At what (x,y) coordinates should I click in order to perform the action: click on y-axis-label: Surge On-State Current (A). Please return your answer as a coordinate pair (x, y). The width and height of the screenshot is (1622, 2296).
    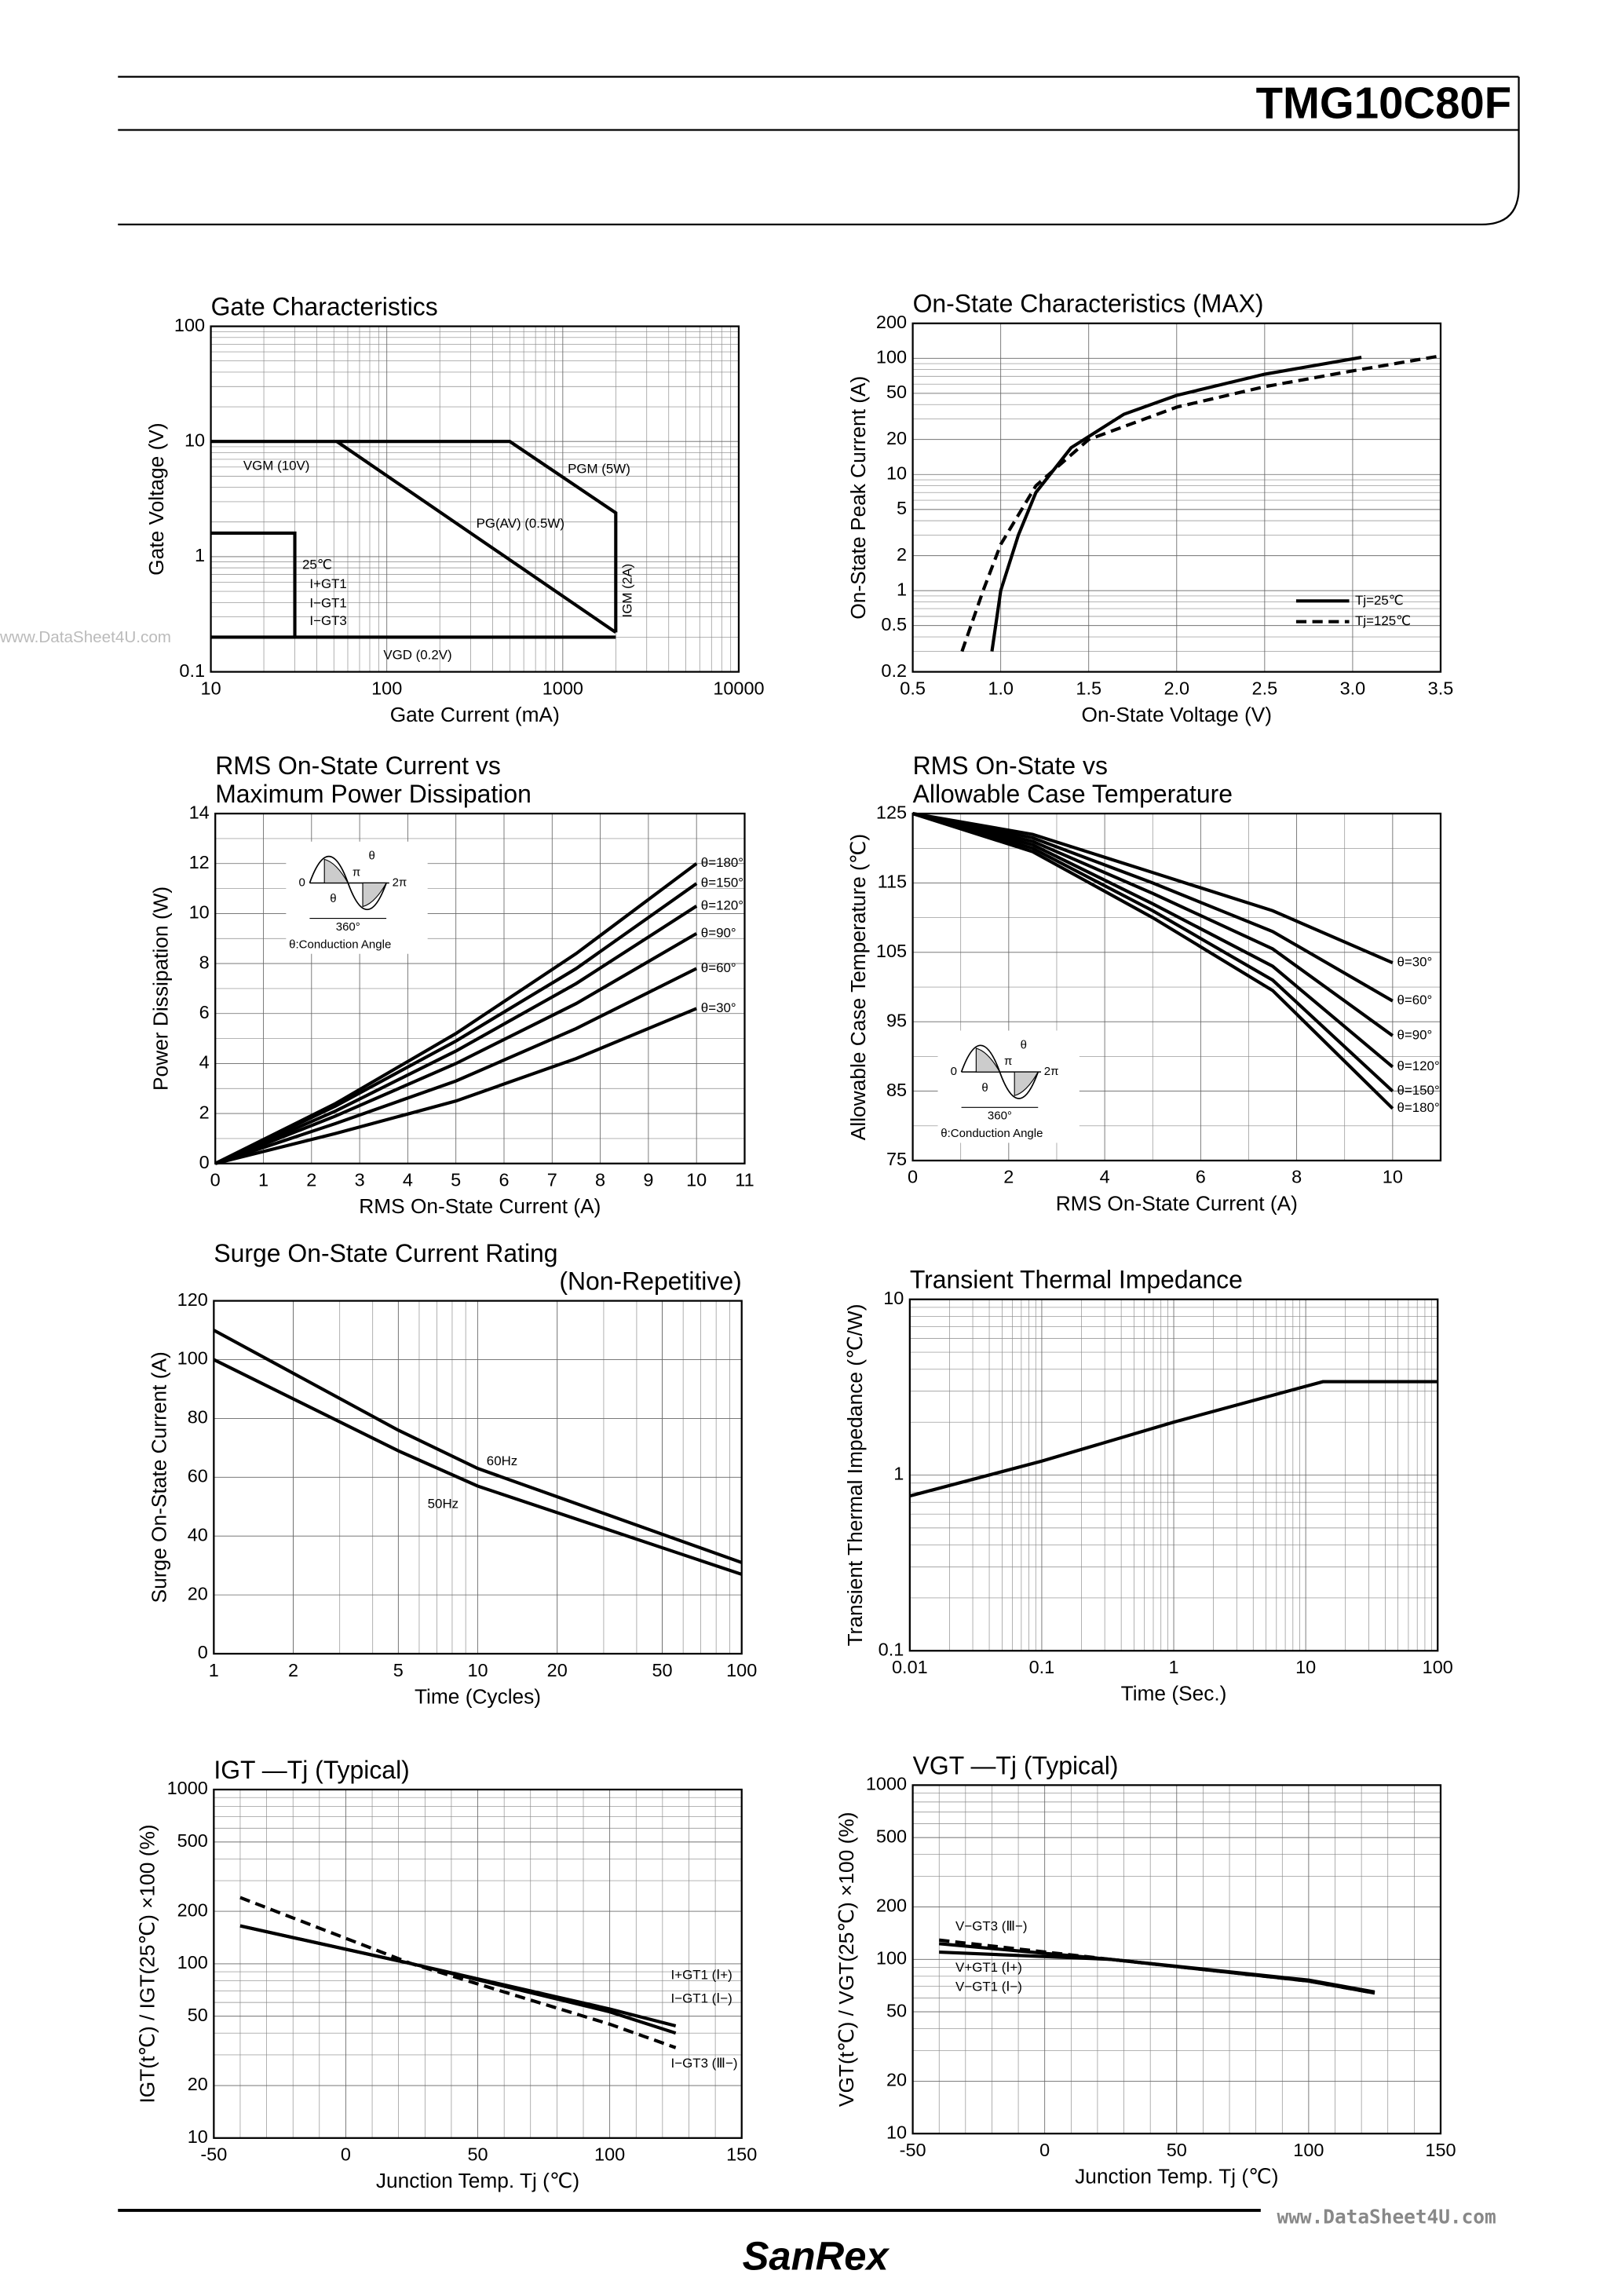
    Looking at the image, I should click on (159, 1477).